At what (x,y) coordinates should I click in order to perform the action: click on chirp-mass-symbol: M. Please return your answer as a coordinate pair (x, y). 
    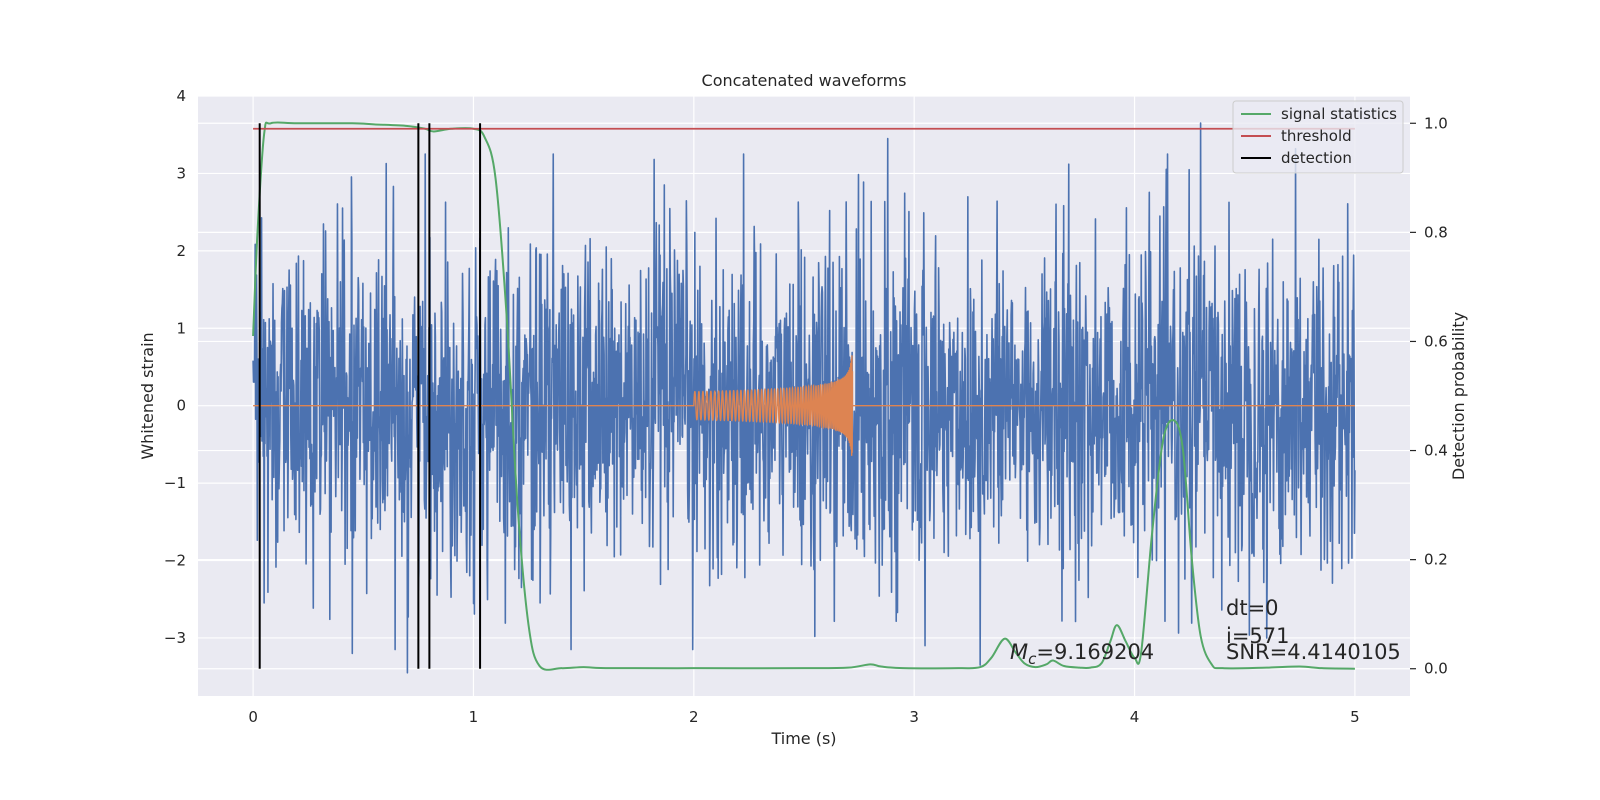
    Looking at the image, I should click on (1019, 652).